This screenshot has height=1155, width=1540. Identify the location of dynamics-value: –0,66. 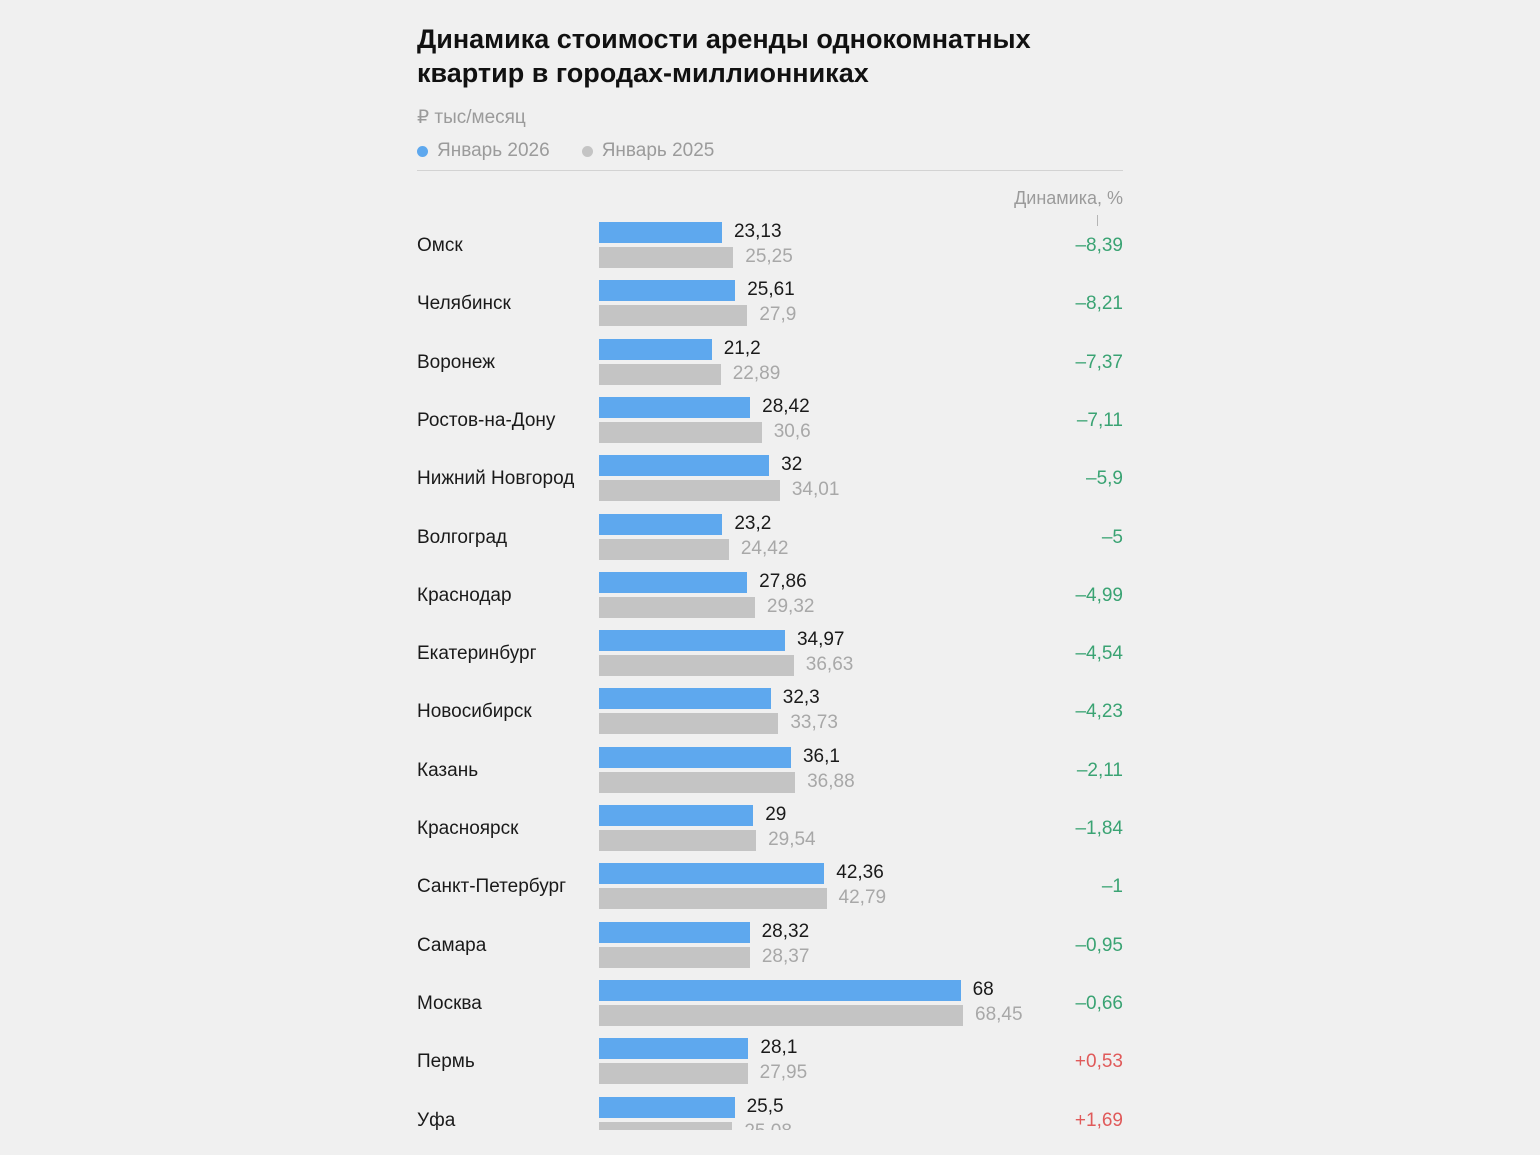
(1099, 1003).